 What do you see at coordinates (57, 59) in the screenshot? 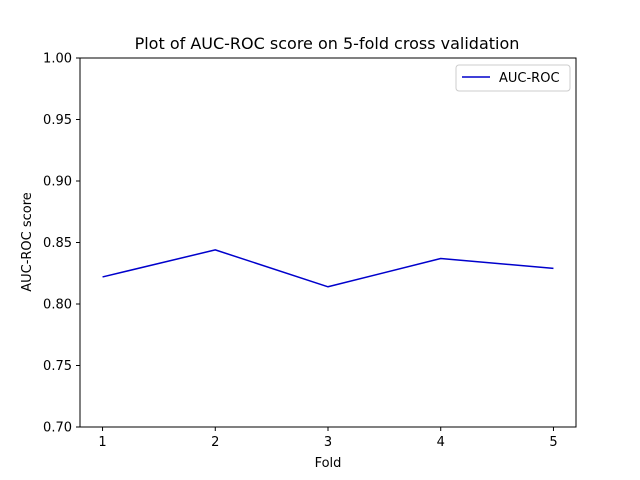
I see `y-tick-label: 1.00` at bounding box center [57, 59].